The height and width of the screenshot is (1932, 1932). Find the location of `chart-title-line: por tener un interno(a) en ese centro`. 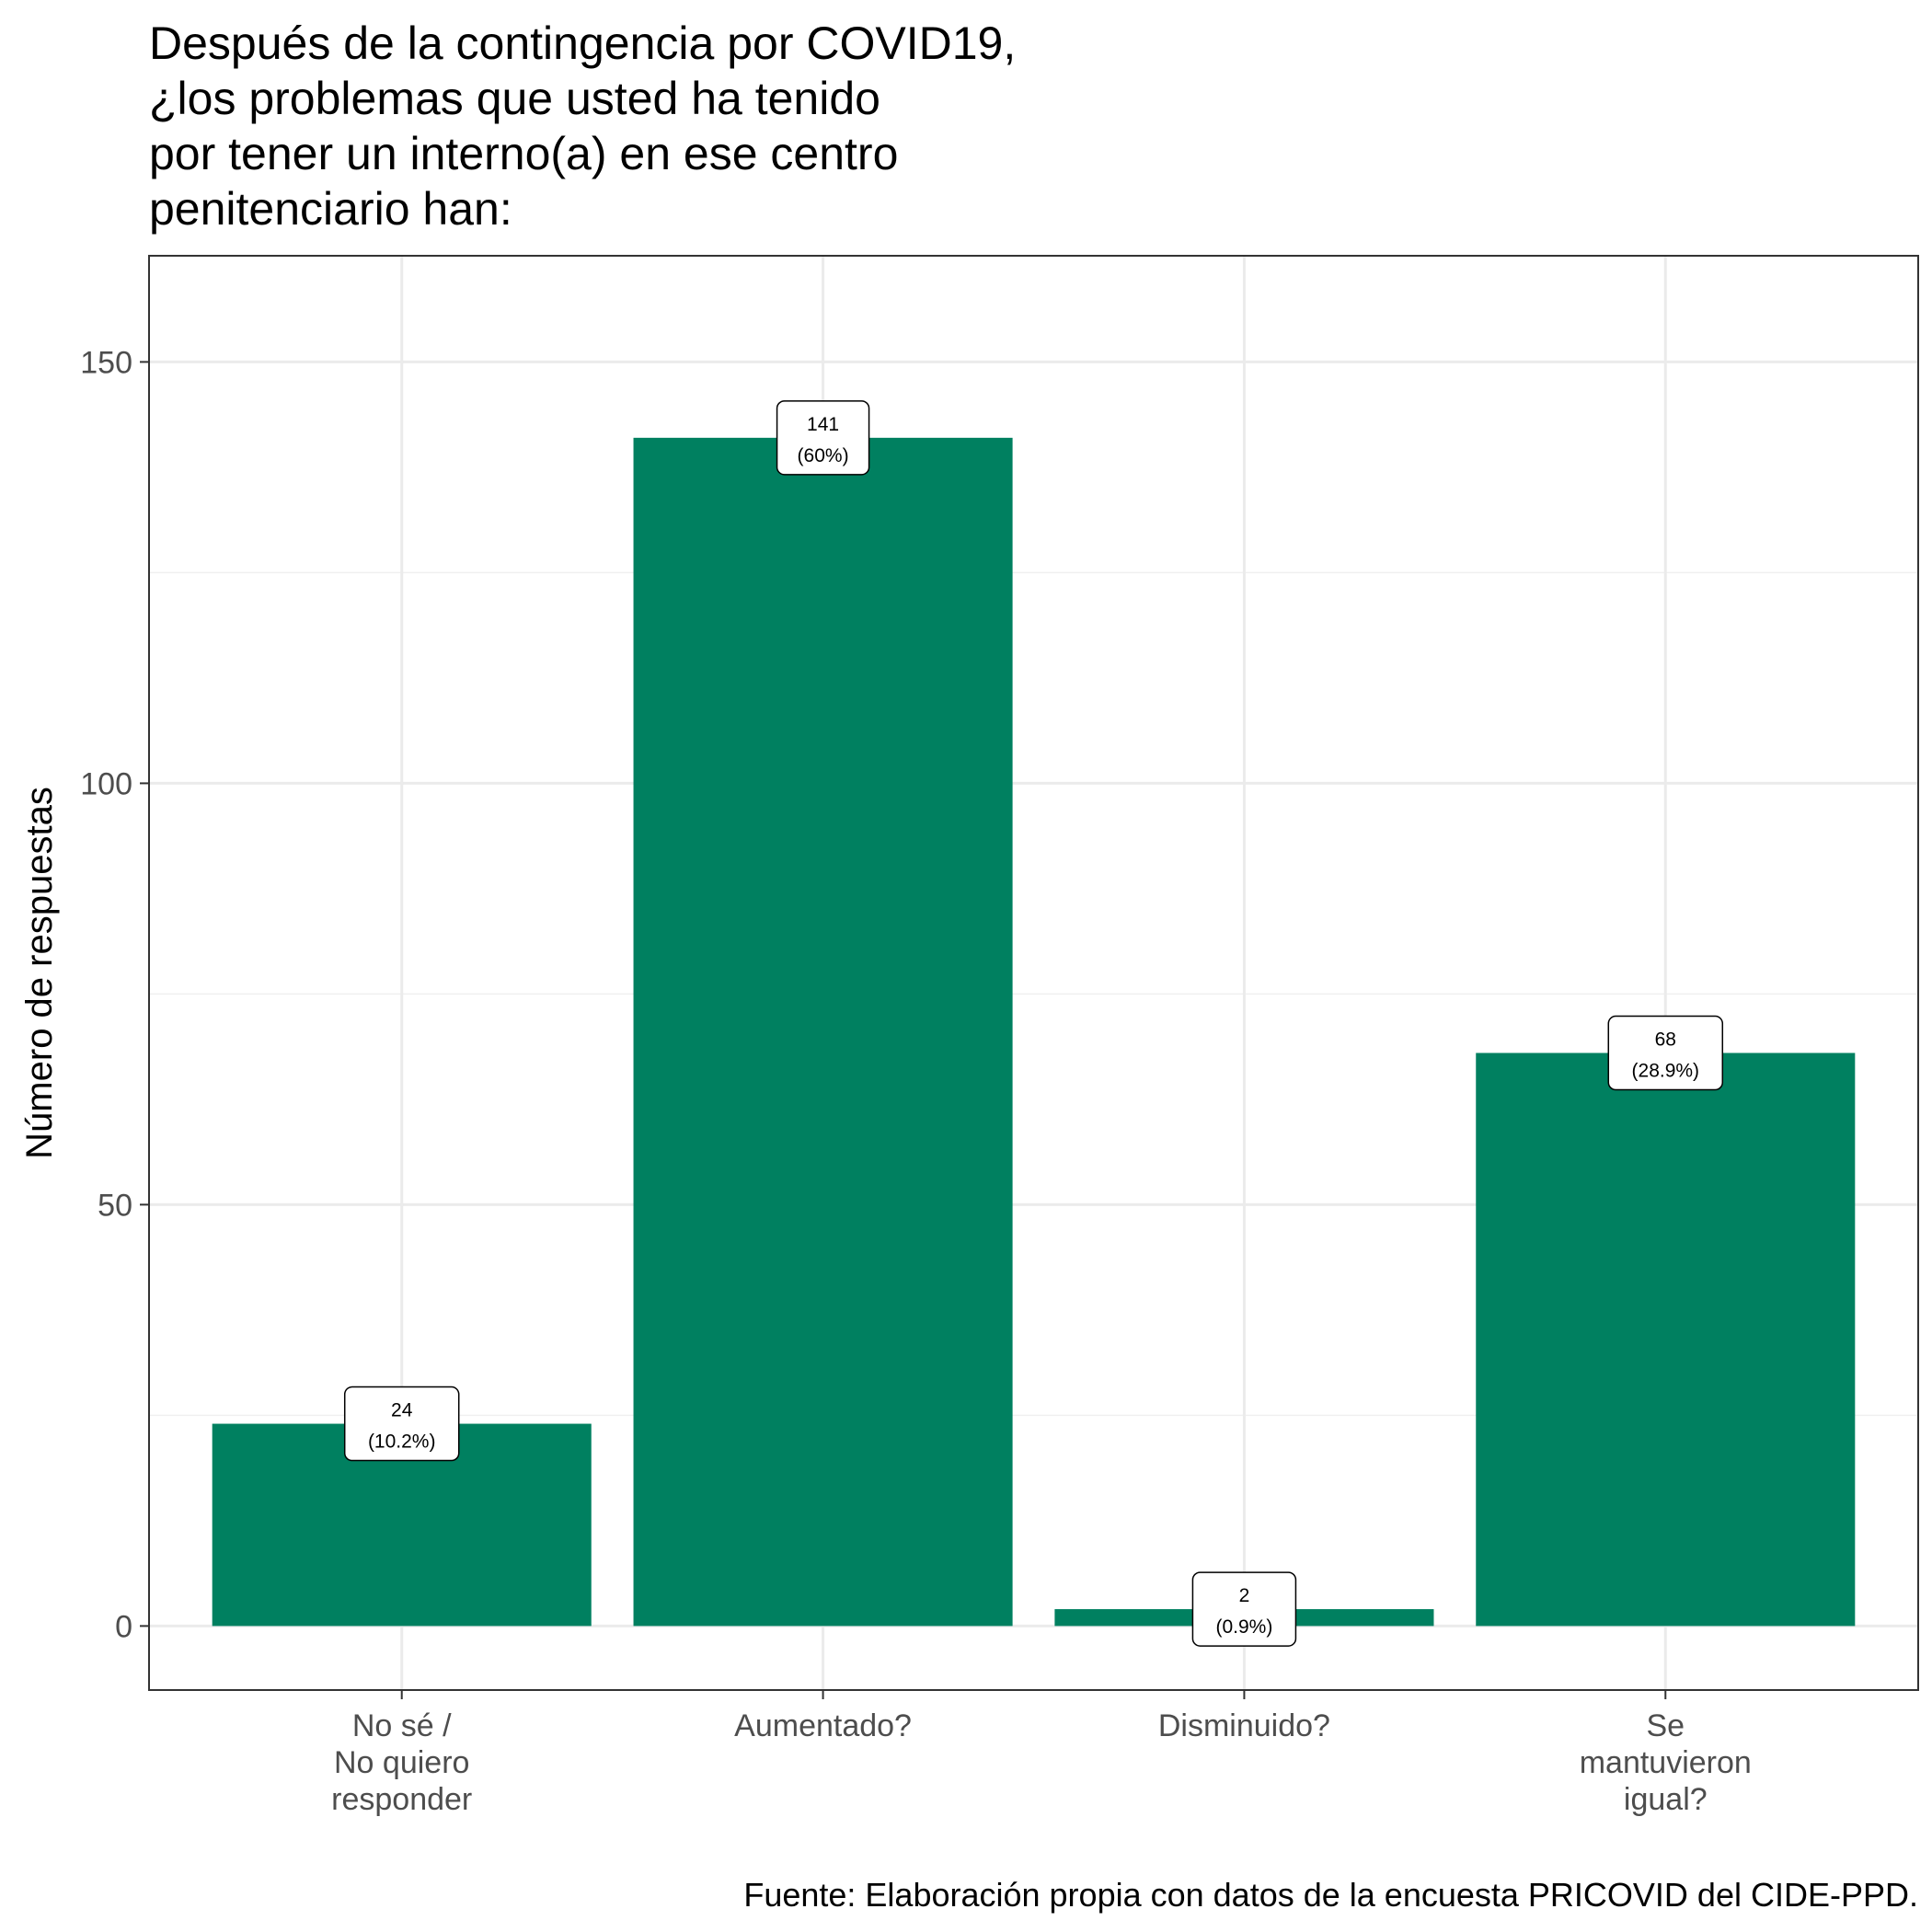

chart-title-line: por tener un interno(a) en ese centro is located at coordinates (523, 153).